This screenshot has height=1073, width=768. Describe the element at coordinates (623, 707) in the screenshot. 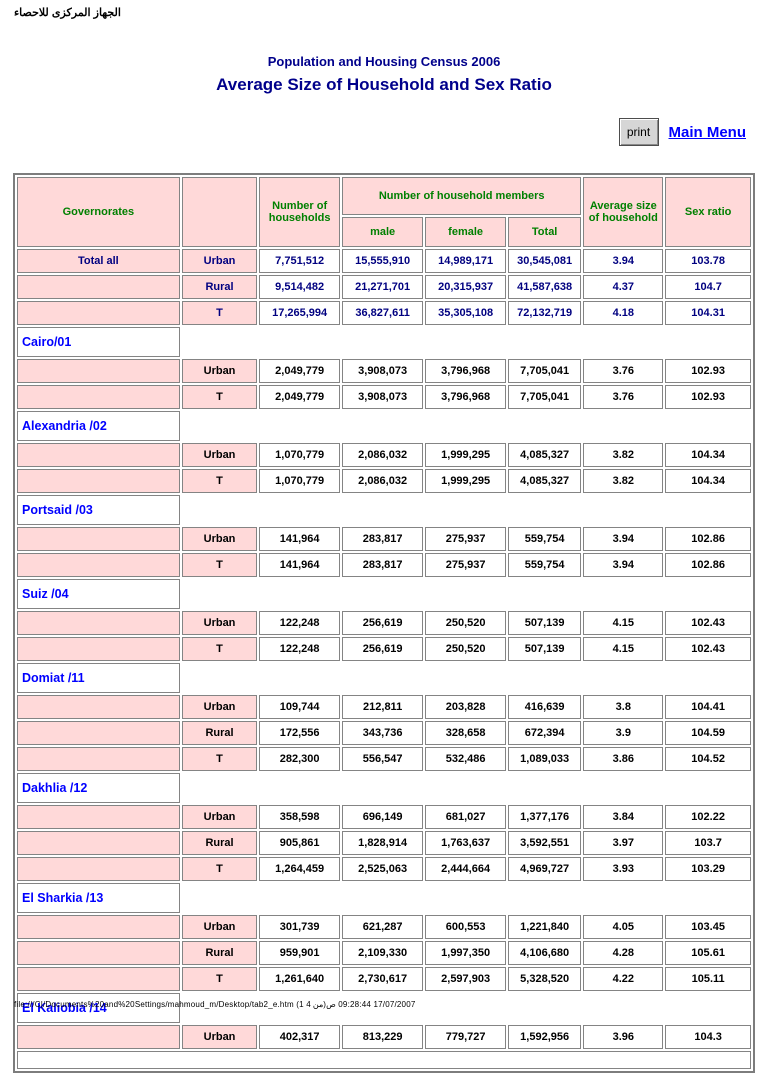

I see `avg-size-cell: 3.8` at that location.